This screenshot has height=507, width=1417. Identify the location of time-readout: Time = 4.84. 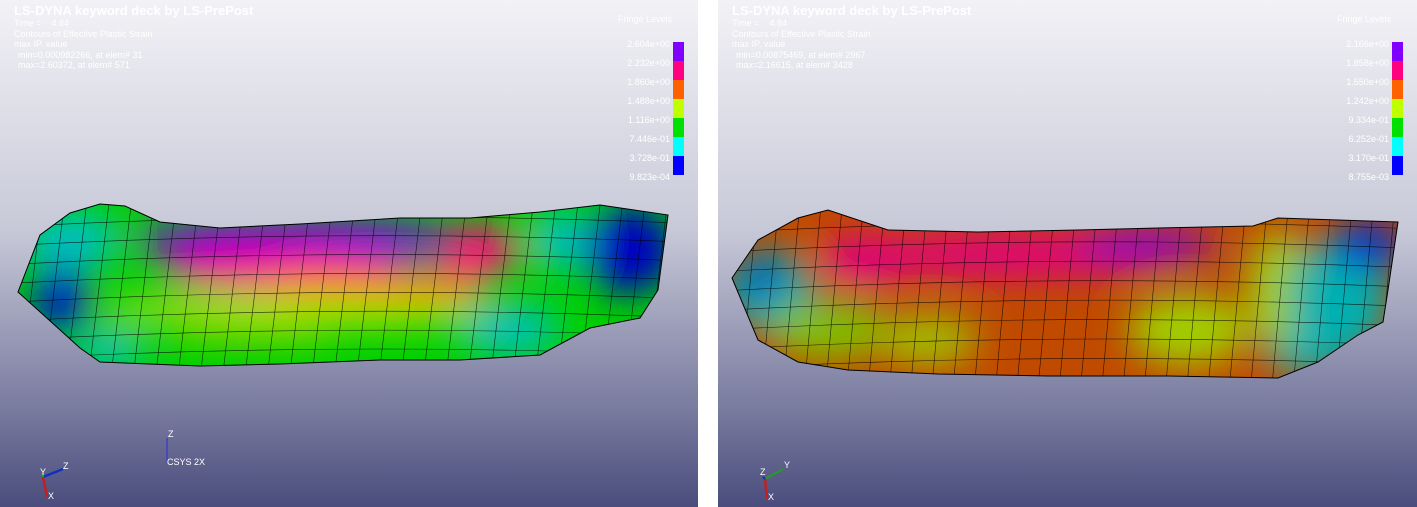
(851, 23).